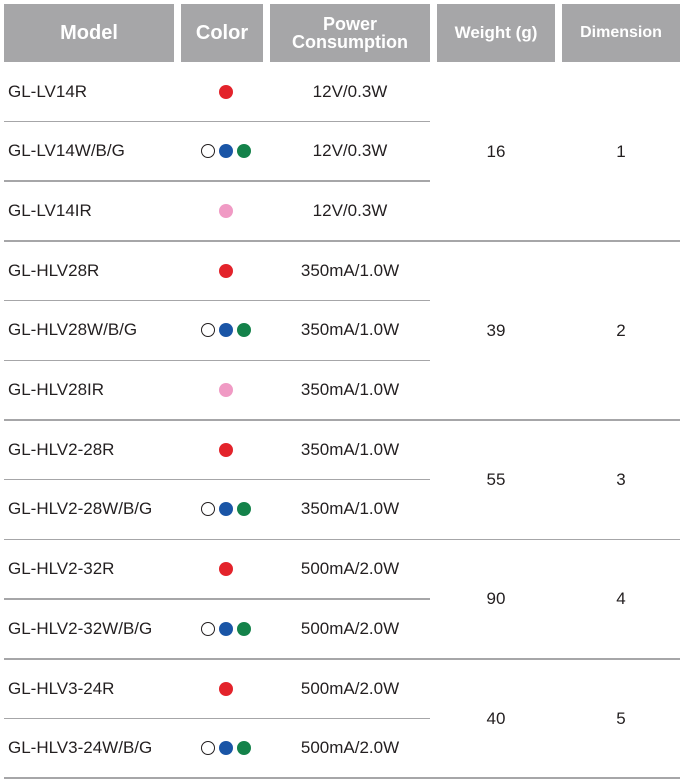  Describe the element at coordinates (621, 599) in the screenshot. I see `dimension-cell: 4` at that location.